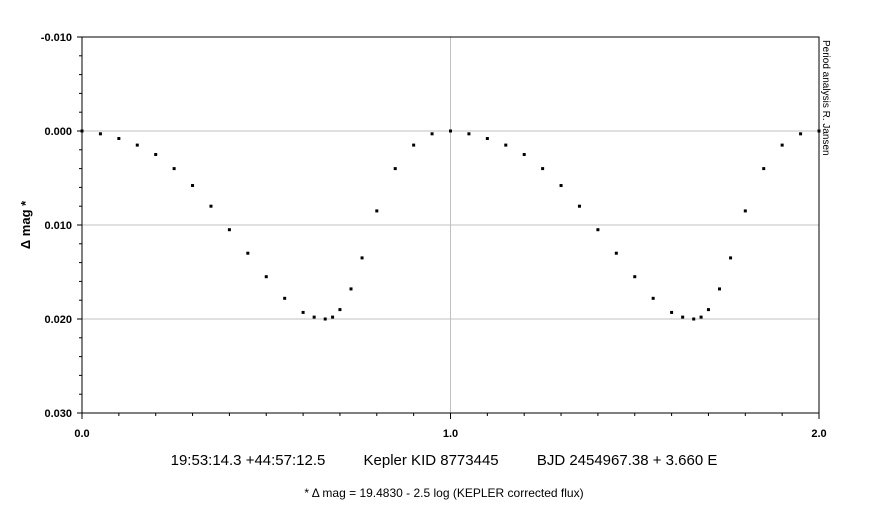 Image resolution: width=888 pixels, height=529 pixels. What do you see at coordinates (56, 38) in the screenshot?
I see `y-tick-label: -0.010` at bounding box center [56, 38].